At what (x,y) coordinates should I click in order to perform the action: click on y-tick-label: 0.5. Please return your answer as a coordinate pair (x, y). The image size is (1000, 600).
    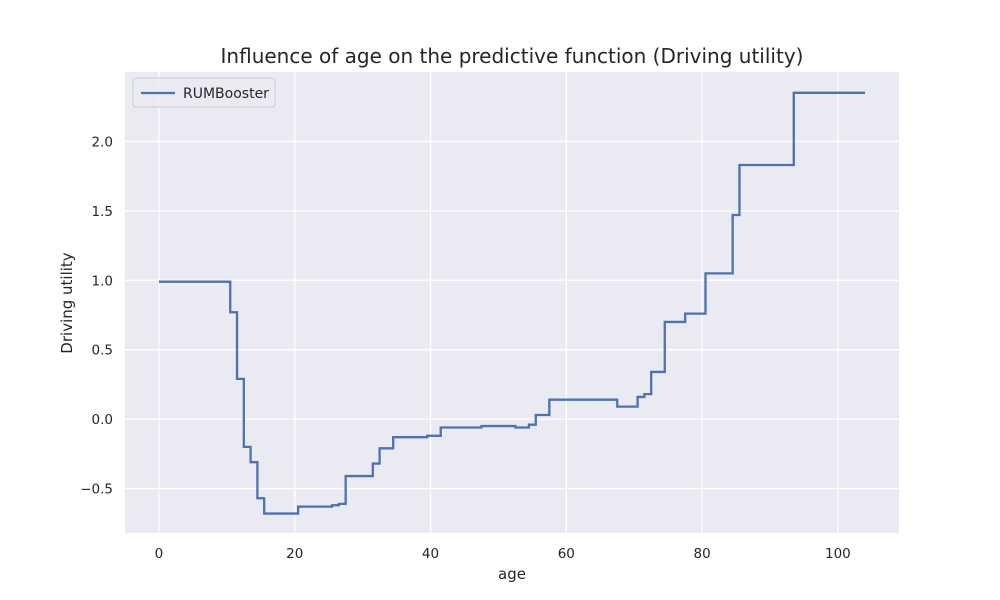
    Looking at the image, I should click on (102, 351).